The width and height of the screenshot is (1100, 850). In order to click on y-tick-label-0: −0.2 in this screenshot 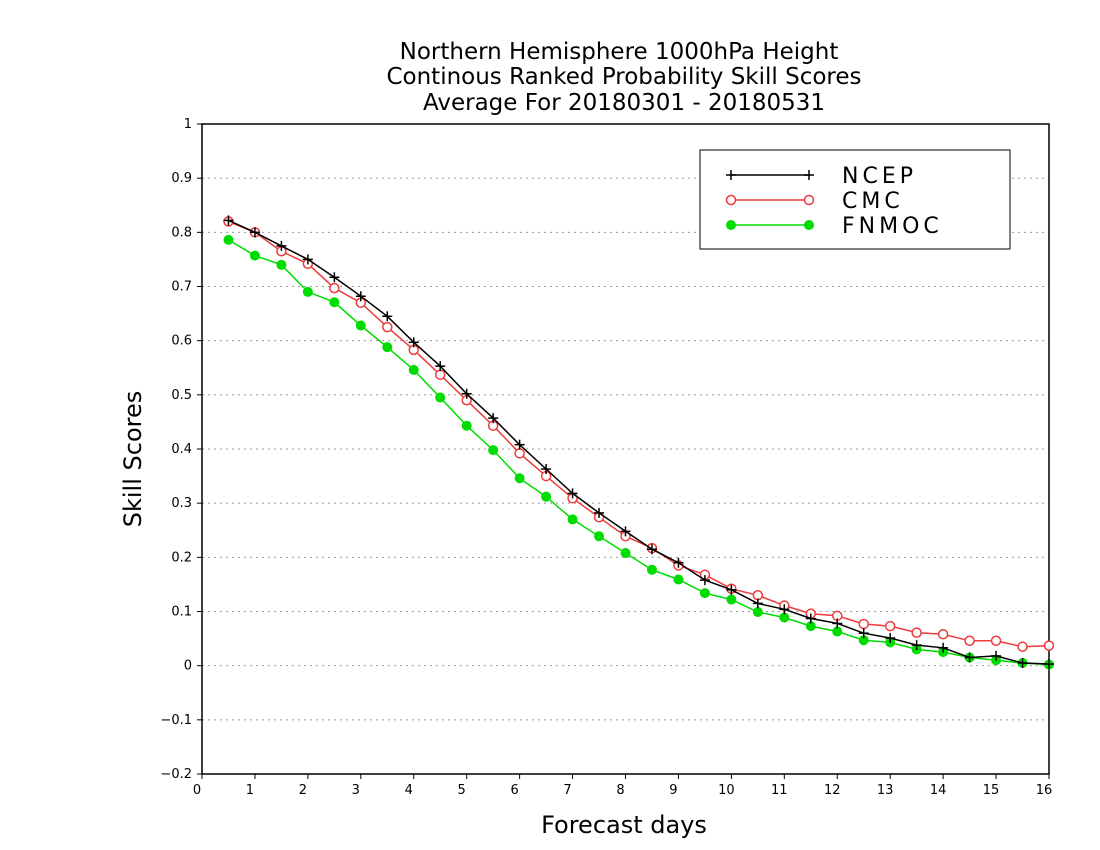, I will do `click(176, 774)`.